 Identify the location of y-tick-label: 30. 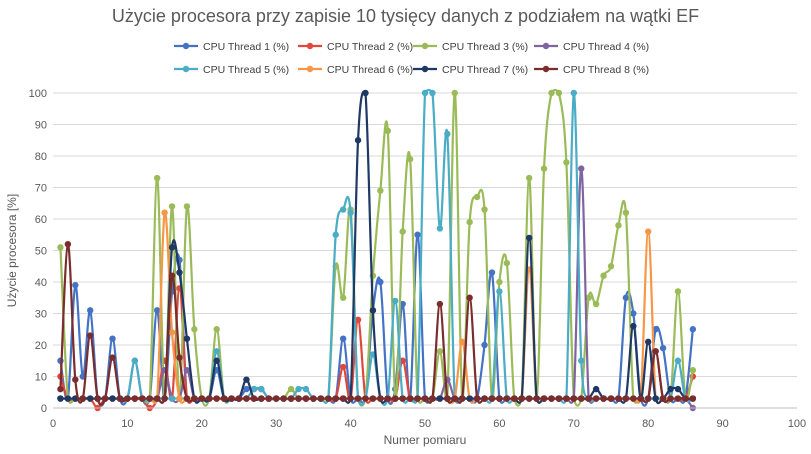
(41, 315).